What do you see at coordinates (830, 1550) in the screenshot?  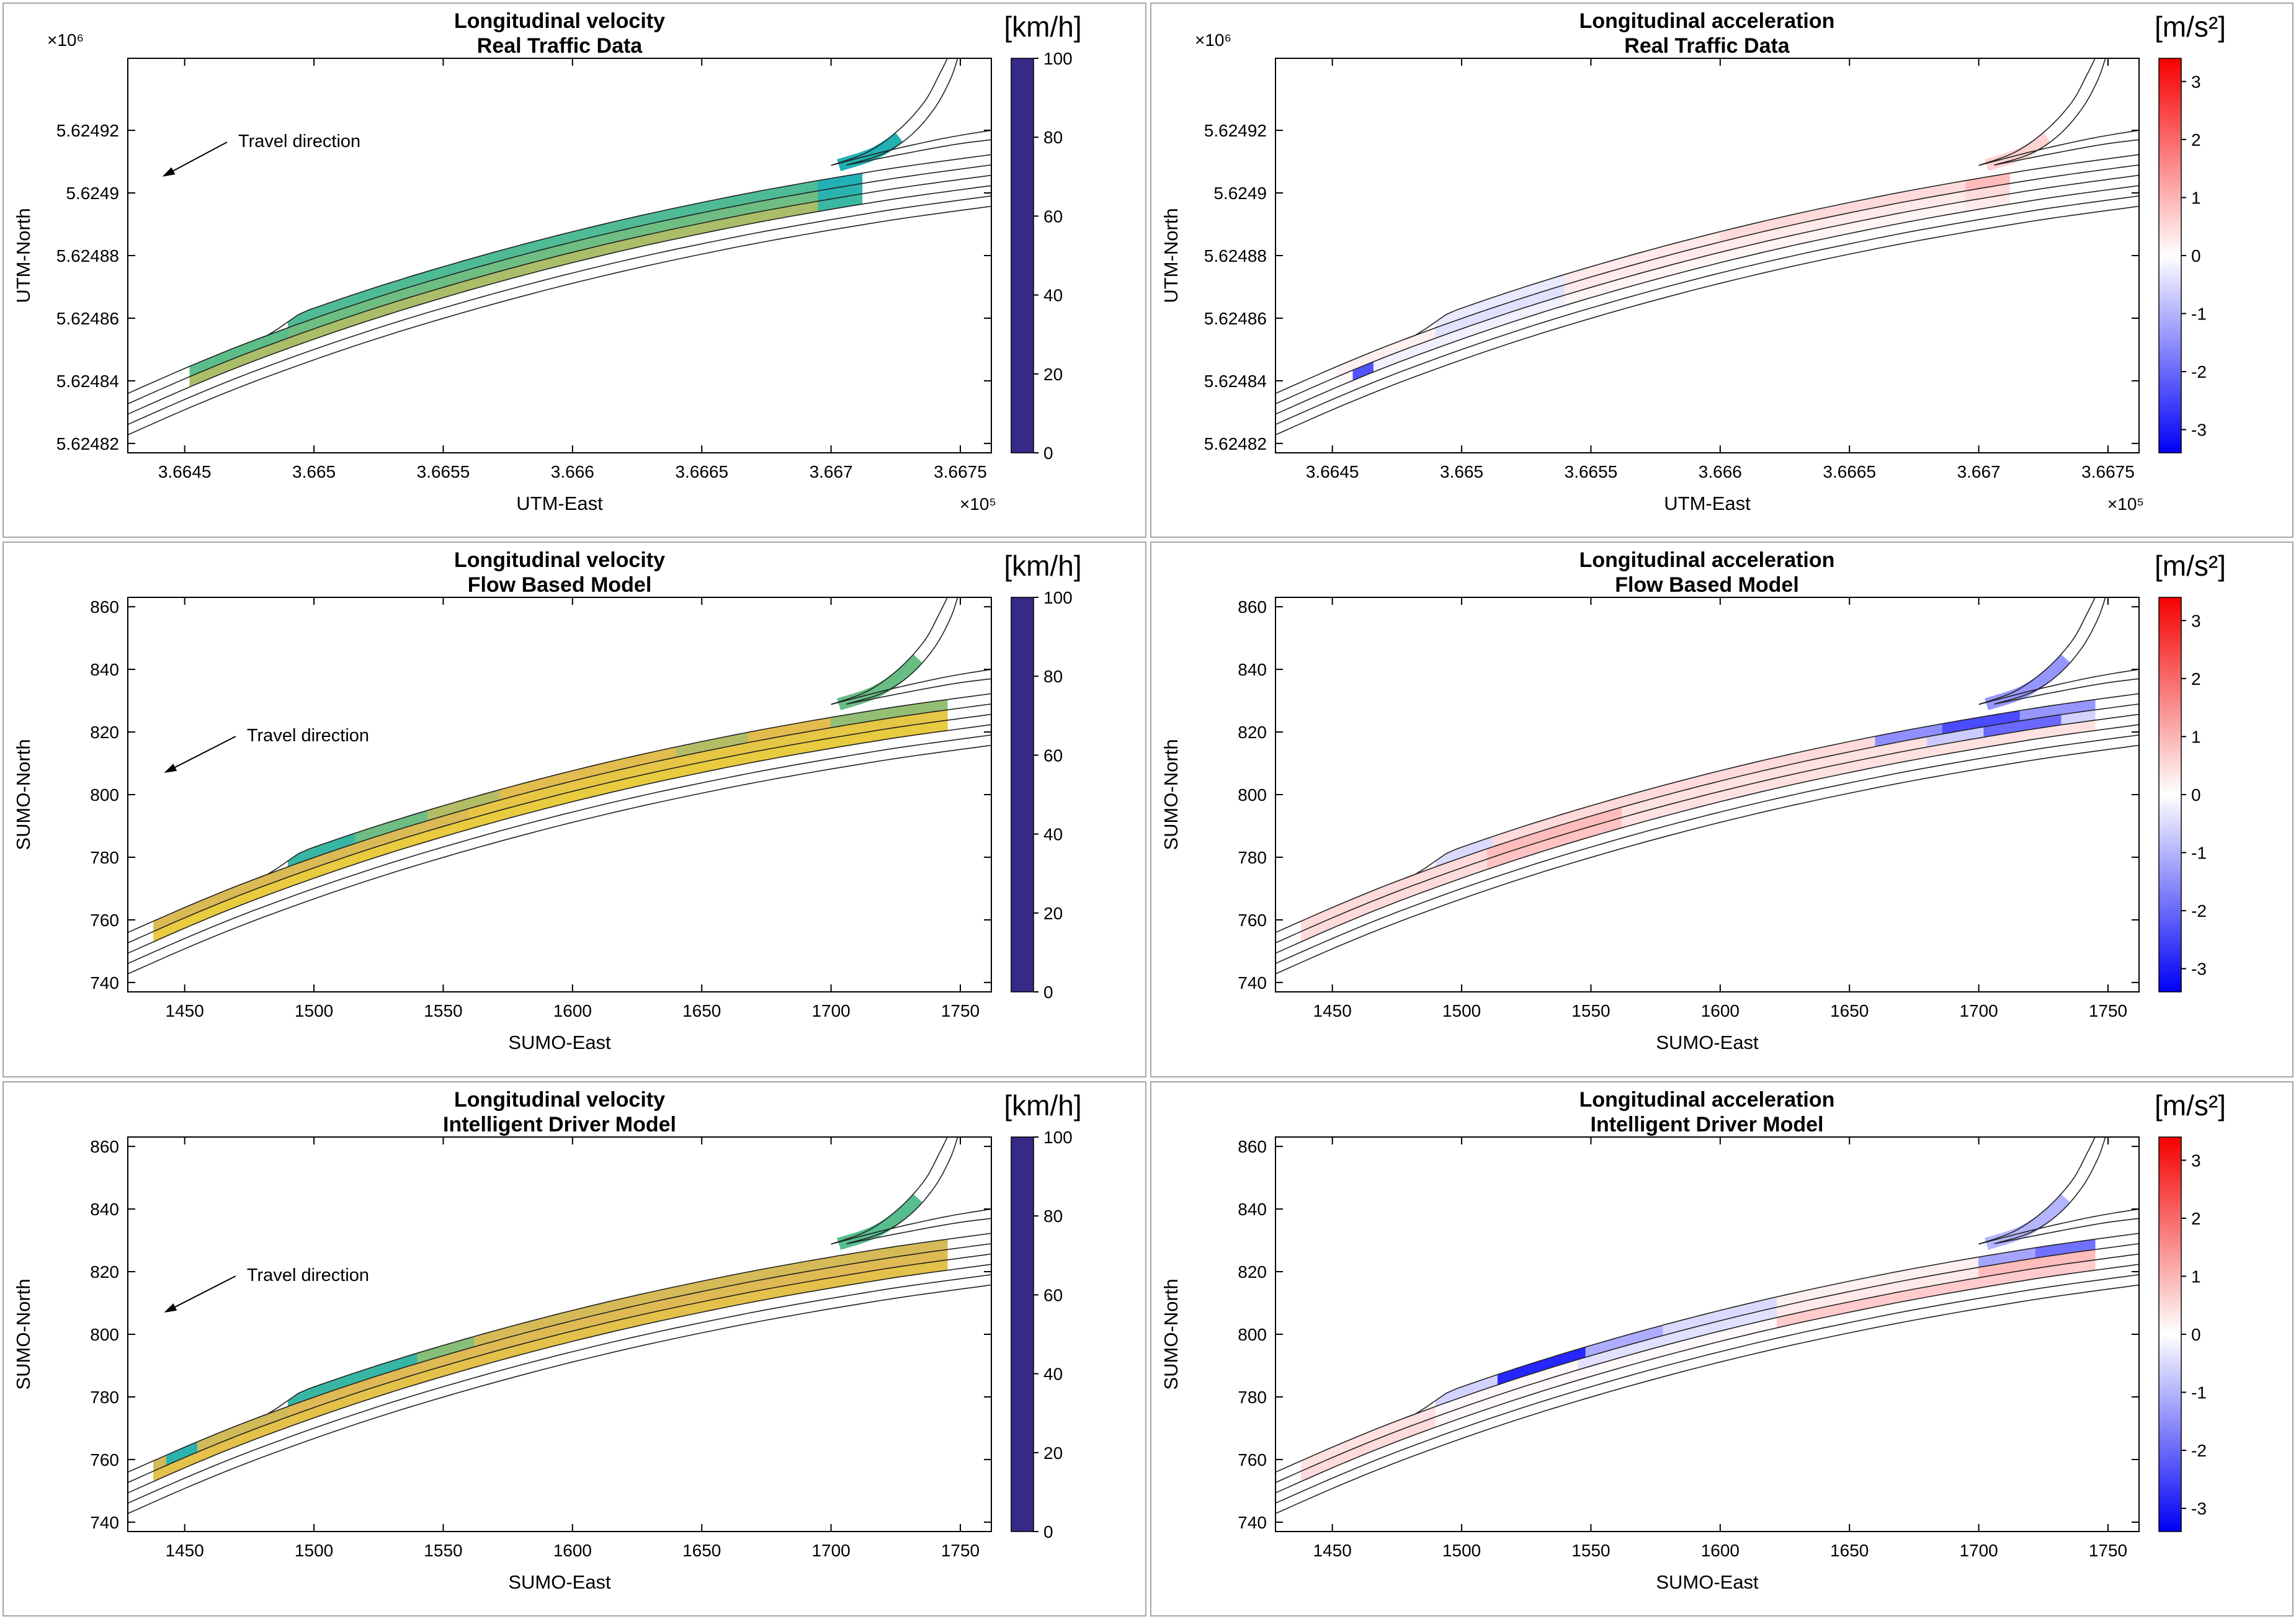 I see `x-tick-label: 1700` at bounding box center [830, 1550].